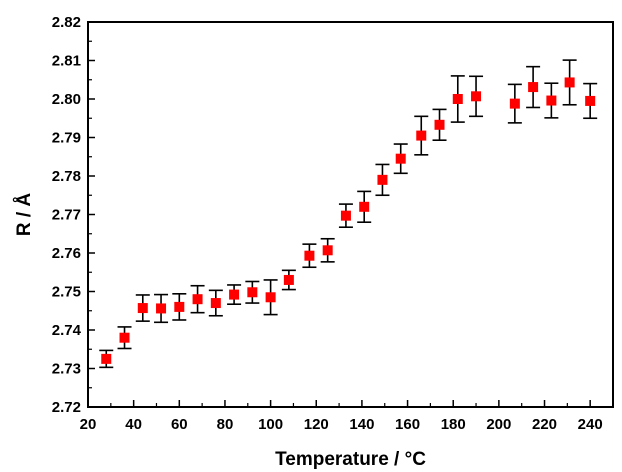 The width and height of the screenshot is (622, 472). Describe the element at coordinates (66, 22) in the screenshot. I see `y-tick-label: 2.82` at that location.